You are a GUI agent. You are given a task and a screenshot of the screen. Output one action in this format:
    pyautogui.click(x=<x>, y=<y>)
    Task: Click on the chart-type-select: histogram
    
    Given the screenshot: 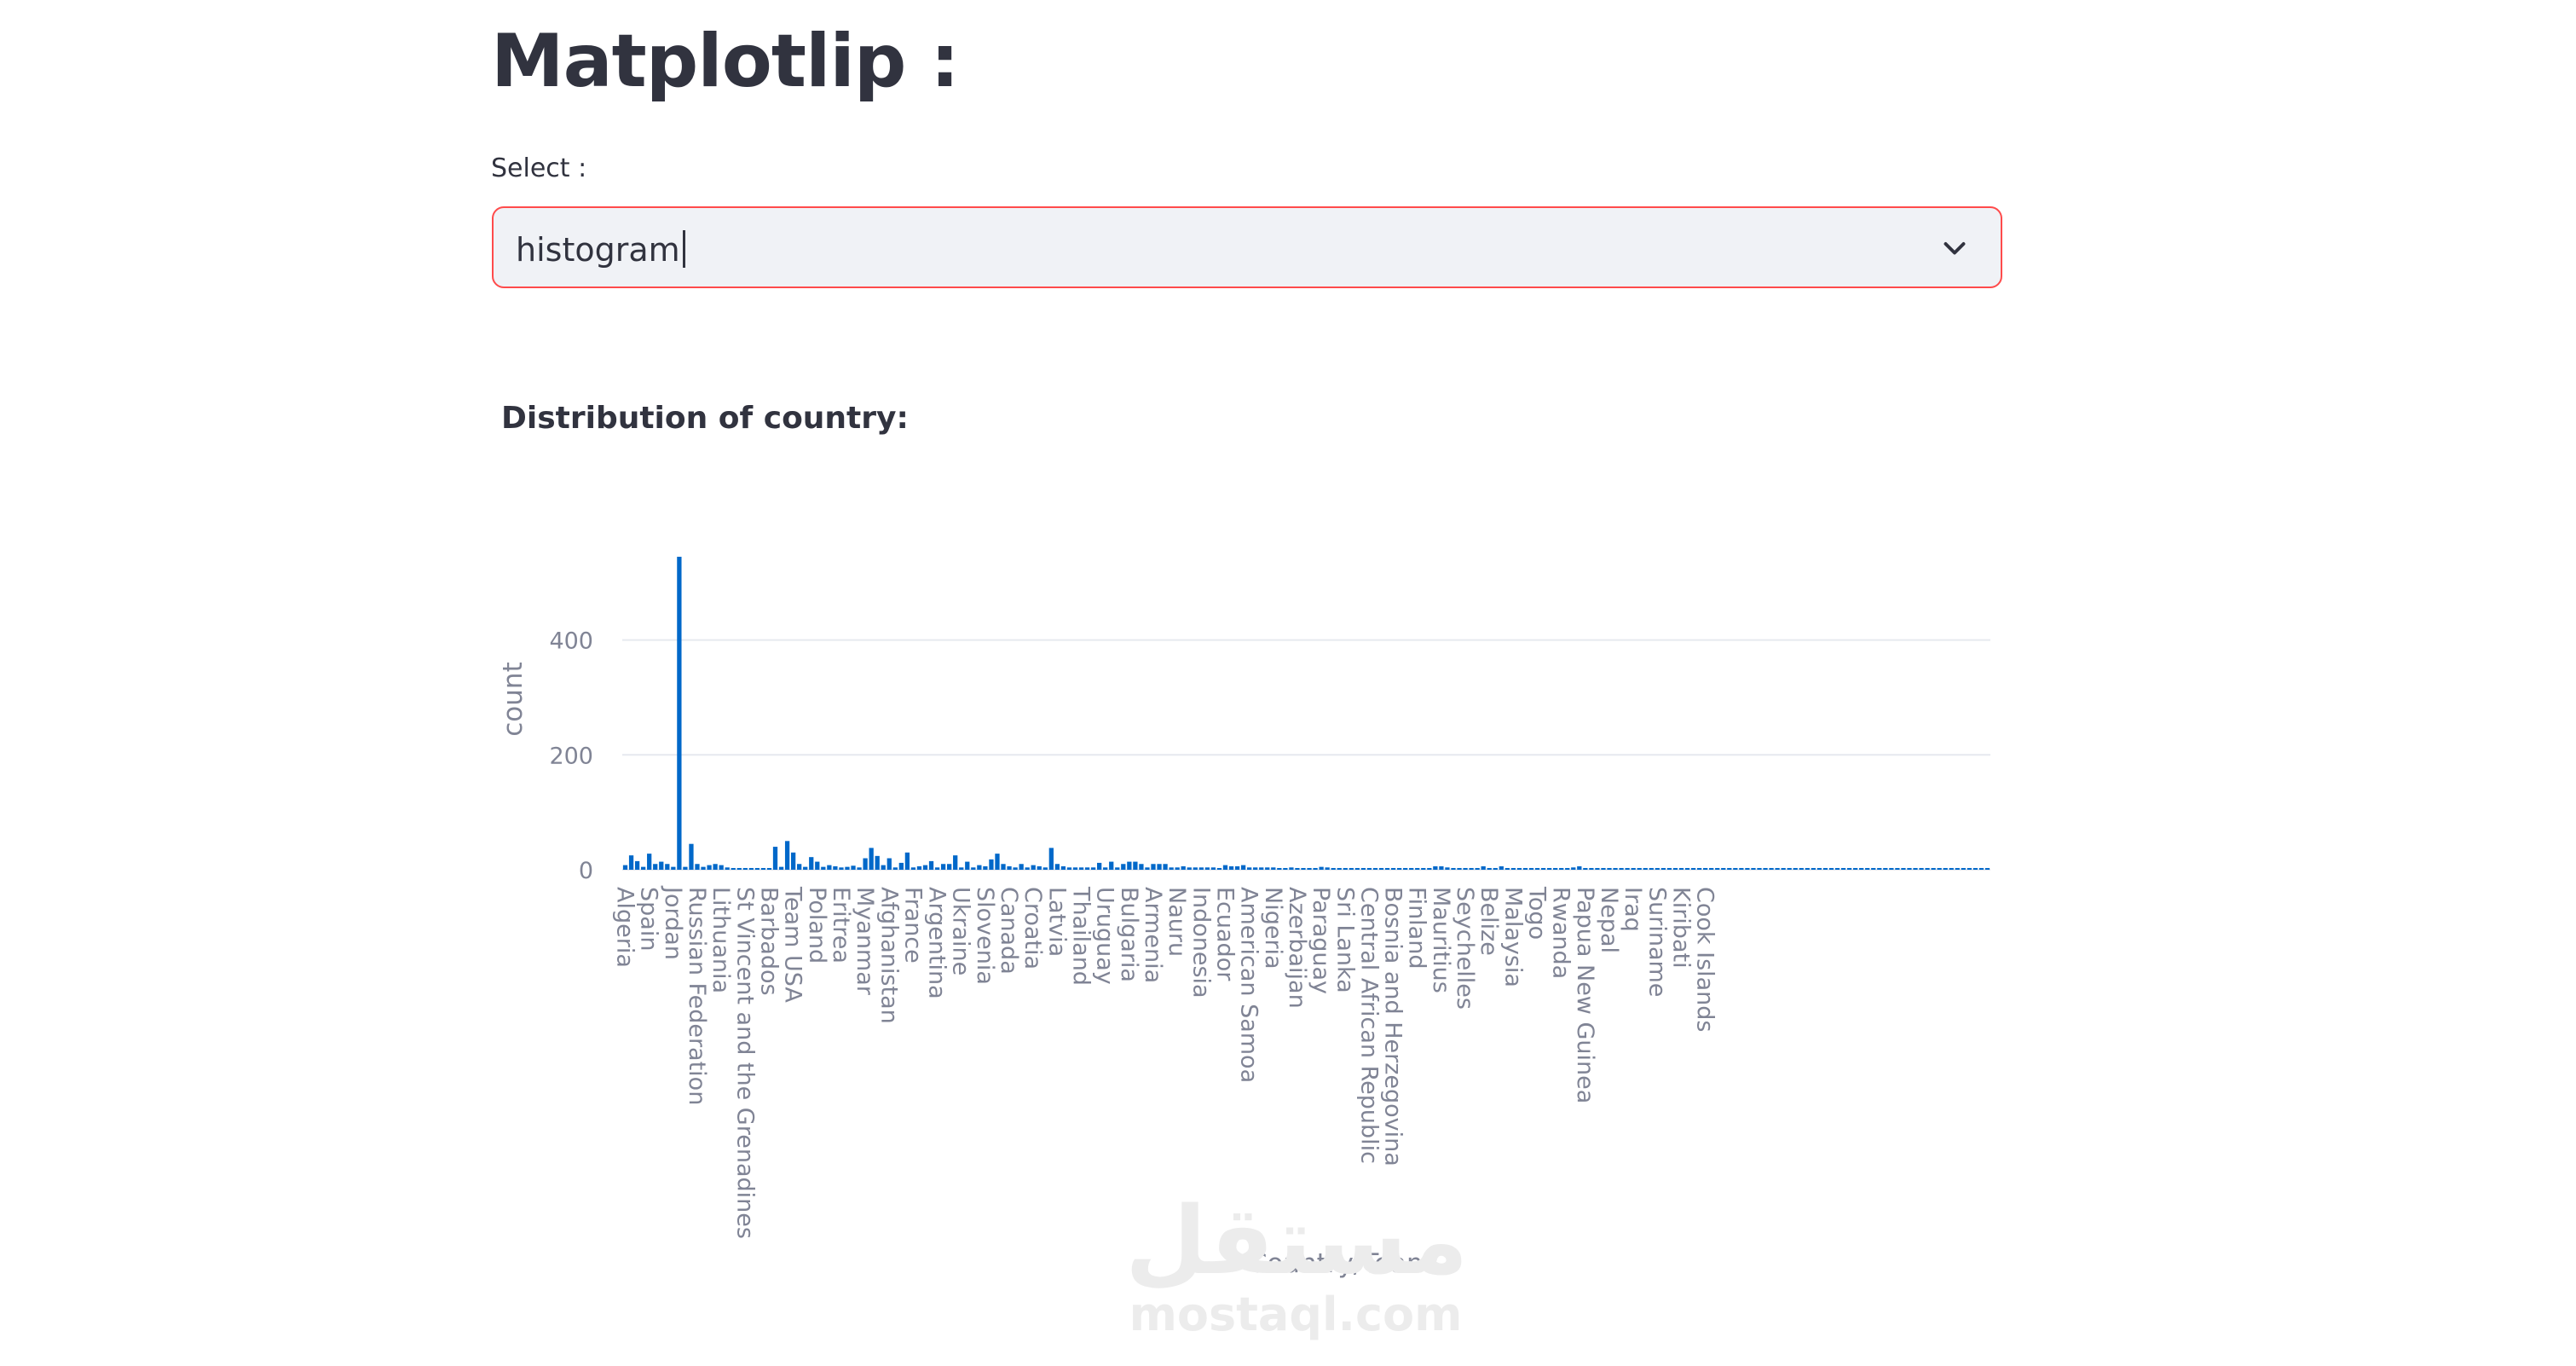 What is the action you would take?
    pyautogui.click(x=1247, y=247)
    